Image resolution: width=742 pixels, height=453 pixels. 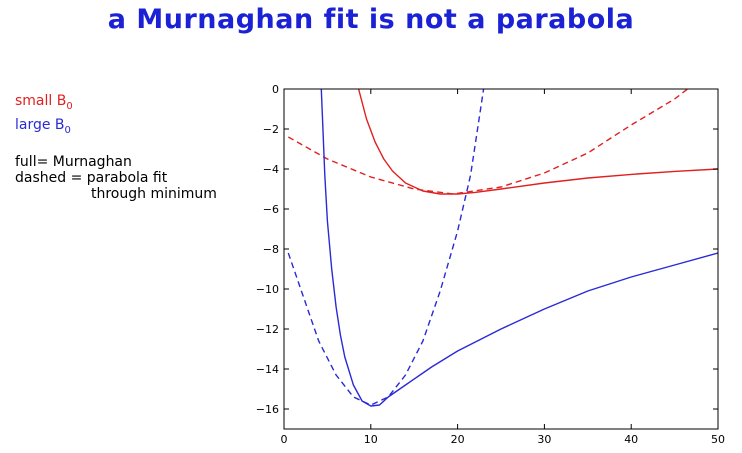 What do you see at coordinates (40, 124) in the screenshot?
I see `legend-large-label: large B` at bounding box center [40, 124].